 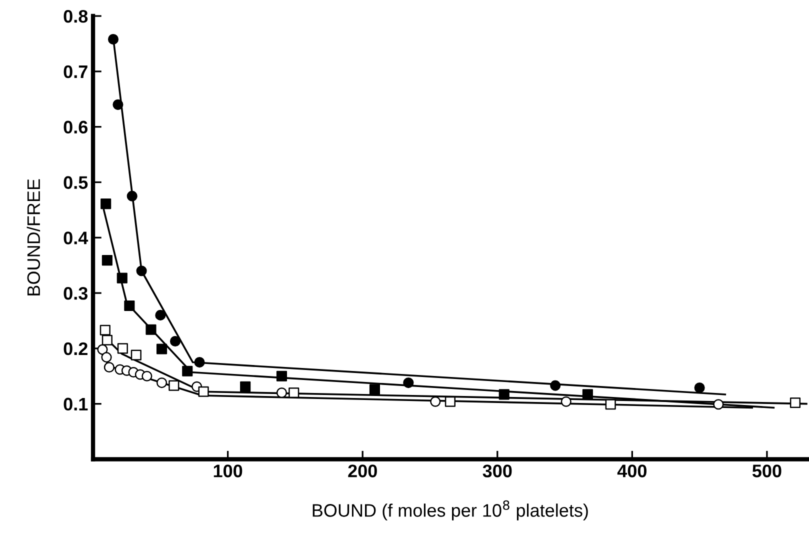 I want to click on x-tick-label: 300, so click(x=497, y=471).